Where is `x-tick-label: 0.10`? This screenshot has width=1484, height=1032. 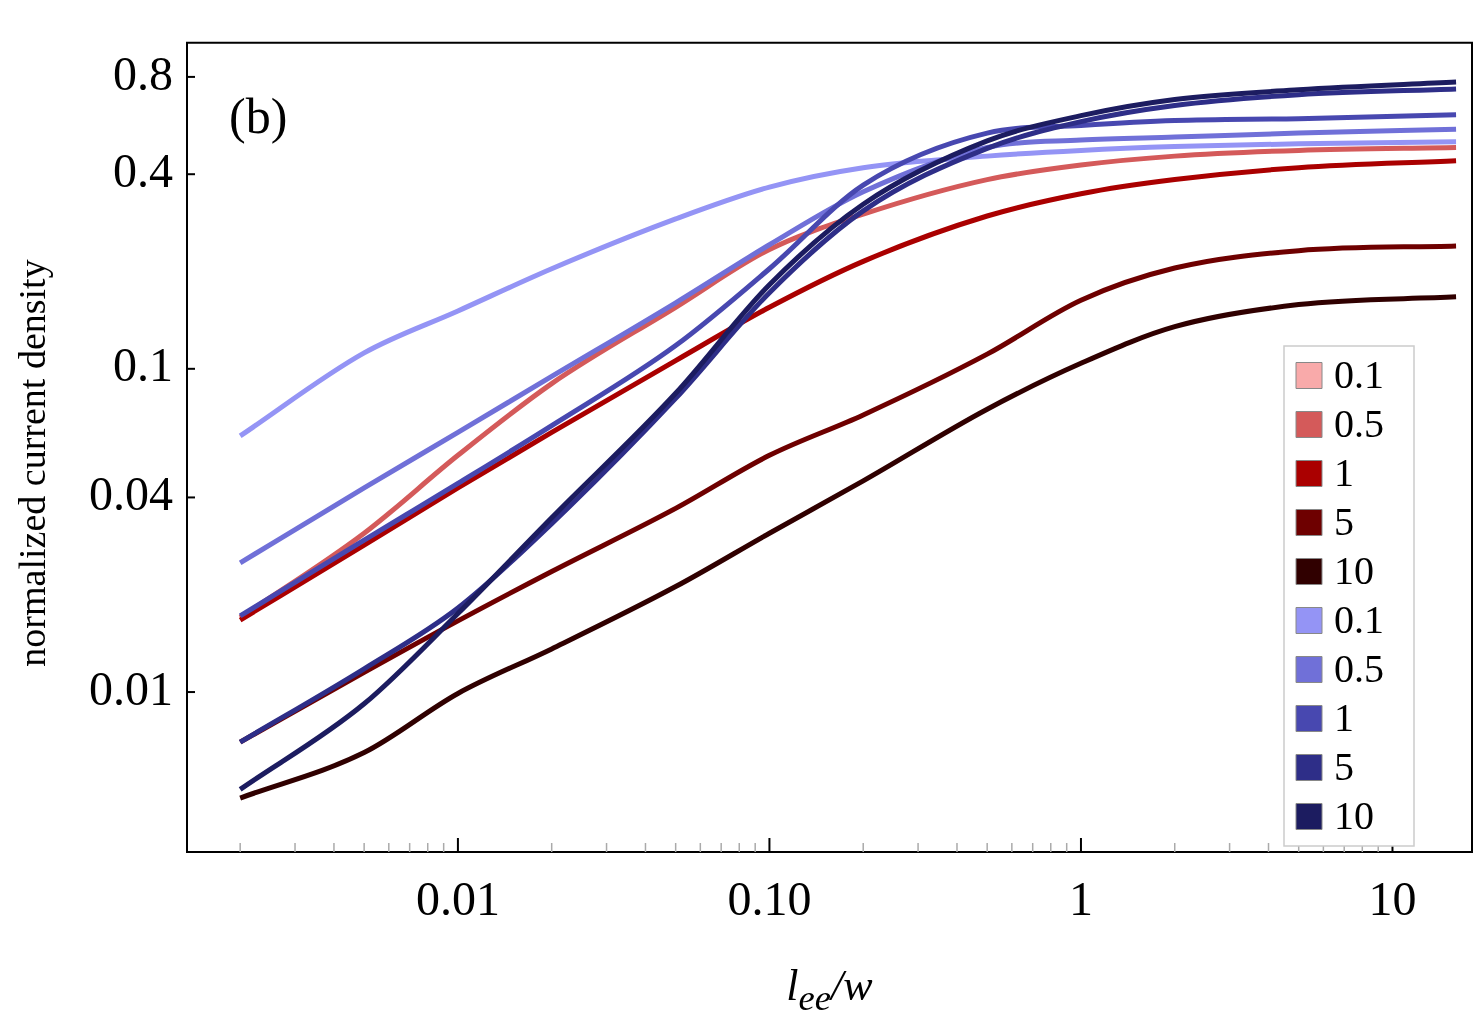 x-tick-label: 0.10 is located at coordinates (769, 899).